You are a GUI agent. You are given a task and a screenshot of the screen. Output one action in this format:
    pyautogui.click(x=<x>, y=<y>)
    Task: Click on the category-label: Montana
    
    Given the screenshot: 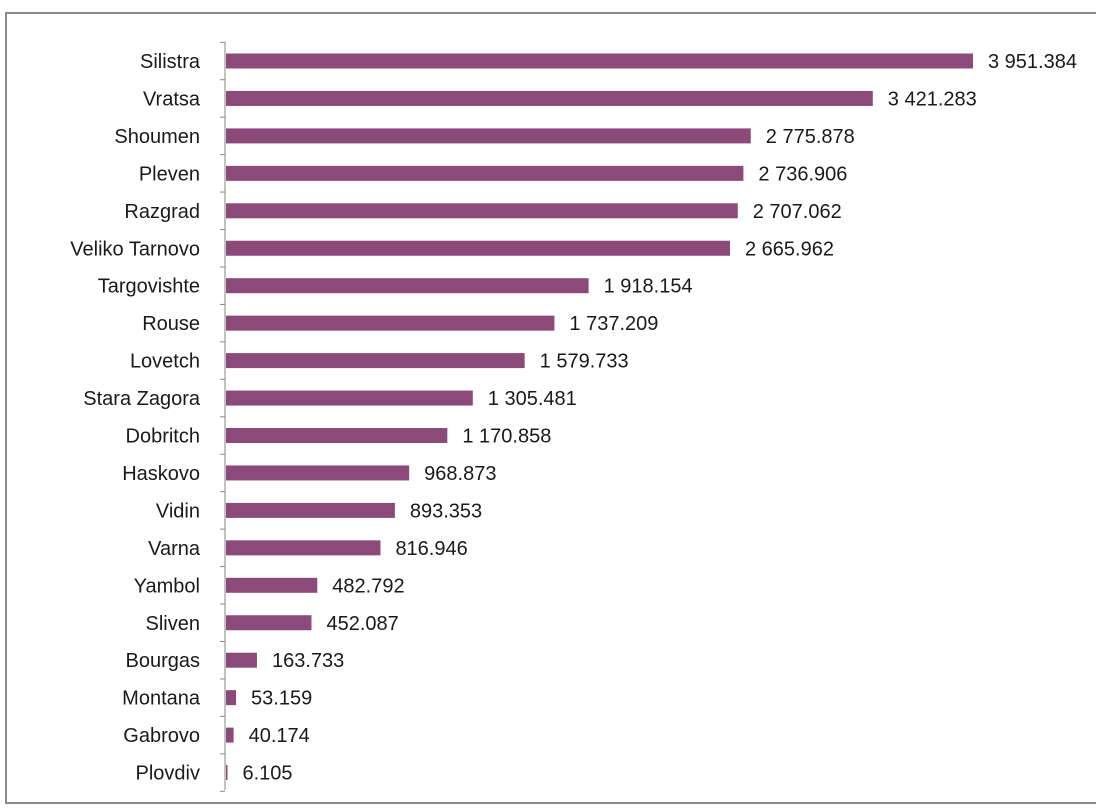 What is the action you would take?
    pyautogui.click(x=161, y=699)
    